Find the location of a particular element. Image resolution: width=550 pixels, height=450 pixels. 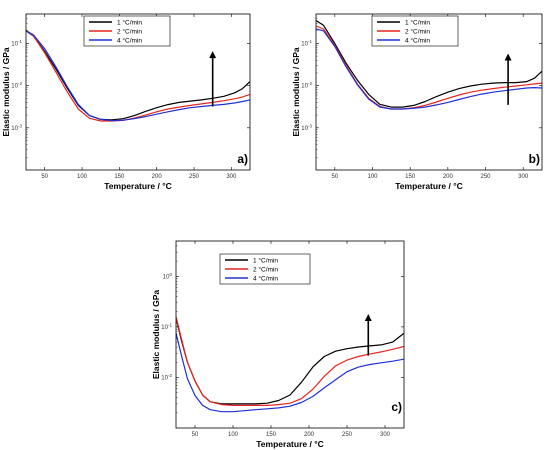

panel-letter: a) is located at coordinates (242, 159).